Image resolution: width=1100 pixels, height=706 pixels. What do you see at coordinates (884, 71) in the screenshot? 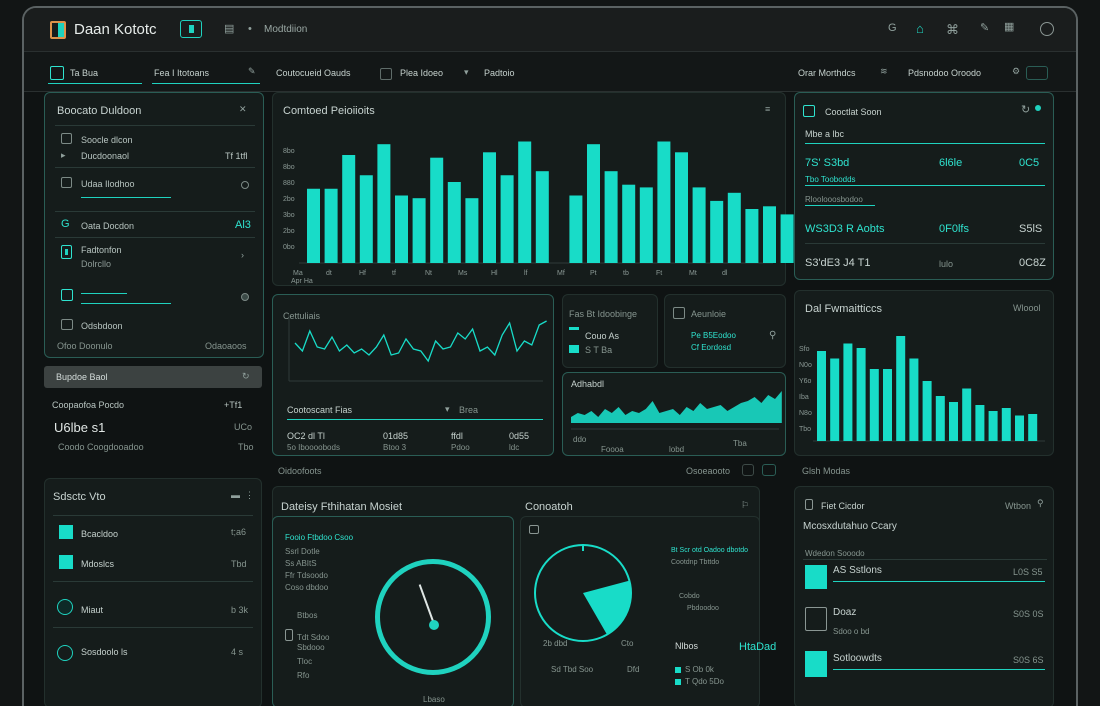
I see `signal-icon: ≋` at bounding box center [884, 71].